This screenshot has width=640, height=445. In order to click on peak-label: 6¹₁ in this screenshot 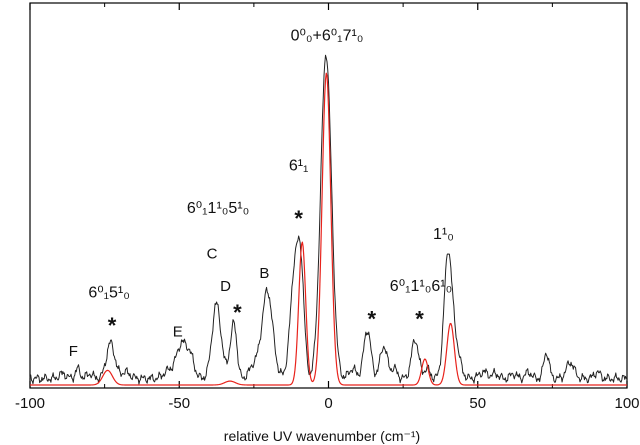, I will do `click(299, 166)`.